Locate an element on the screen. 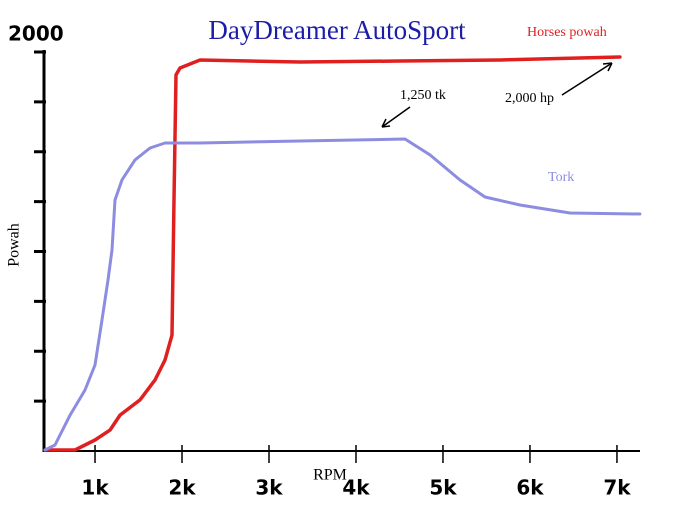 The height and width of the screenshot is (515, 688). chart-title: DayDreamer AutoSport is located at coordinates (337, 30).